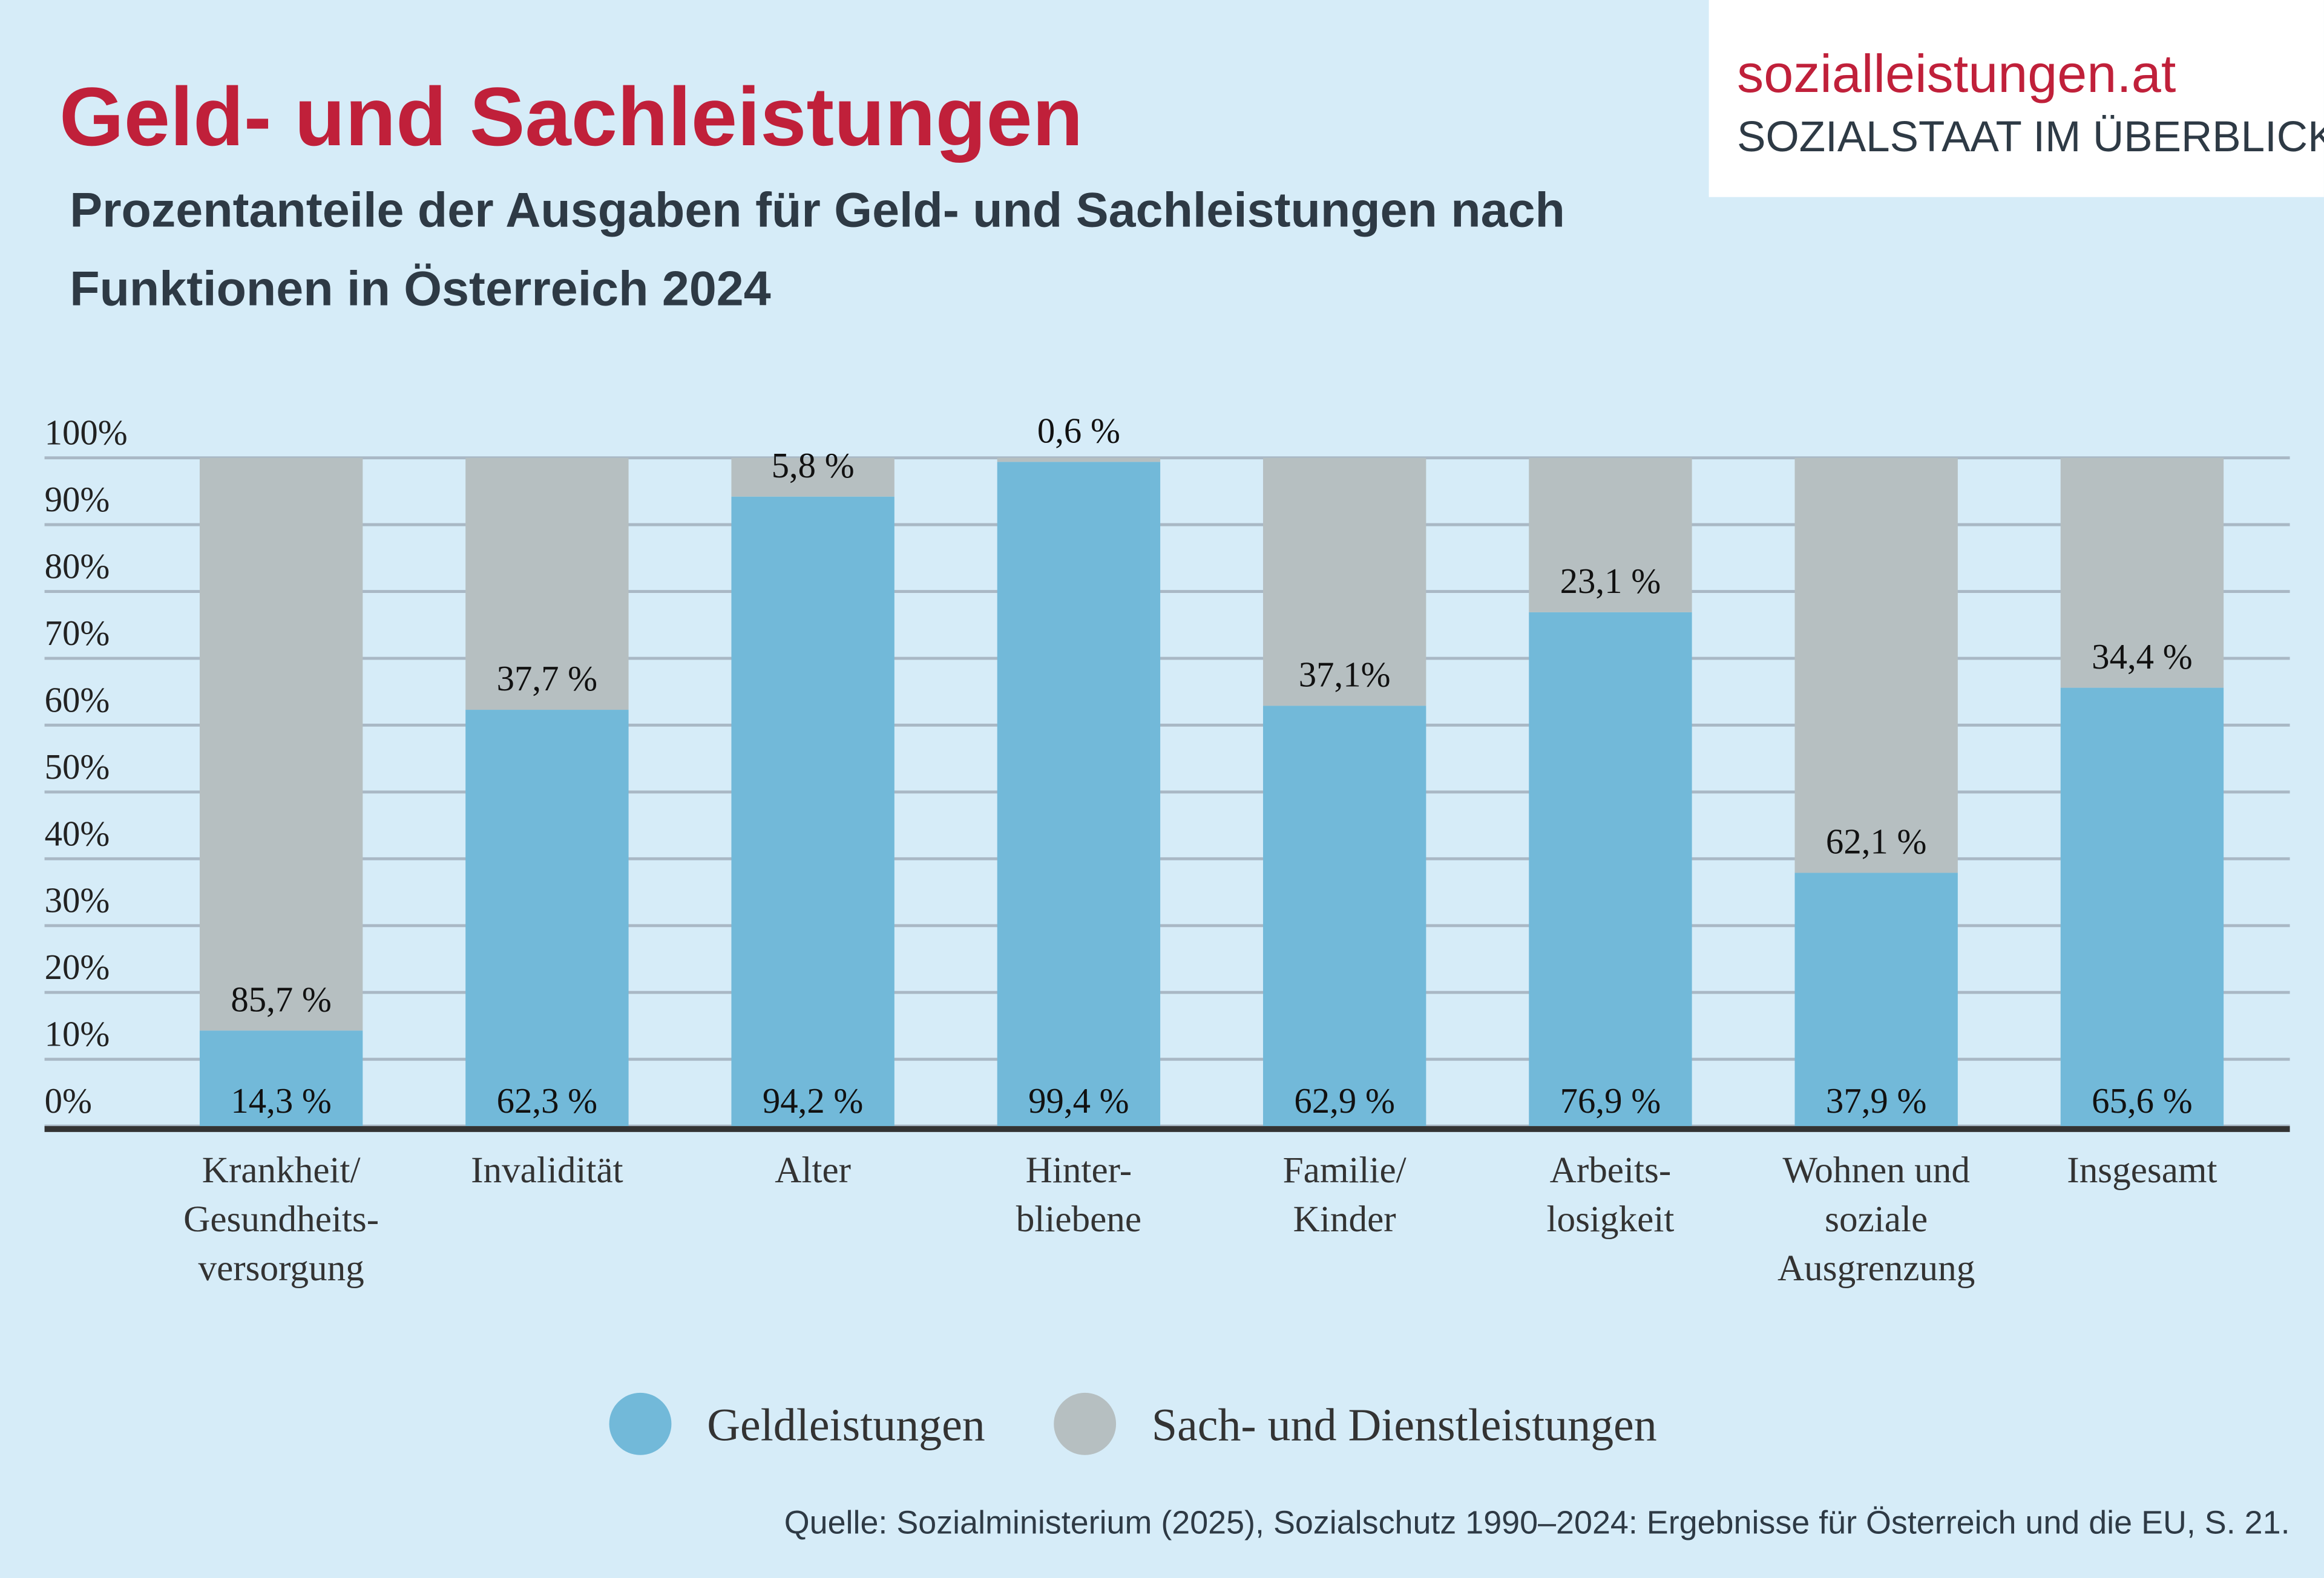 The height and width of the screenshot is (1578, 2324). I want to click on y-tick-label: 90%, so click(77, 499).